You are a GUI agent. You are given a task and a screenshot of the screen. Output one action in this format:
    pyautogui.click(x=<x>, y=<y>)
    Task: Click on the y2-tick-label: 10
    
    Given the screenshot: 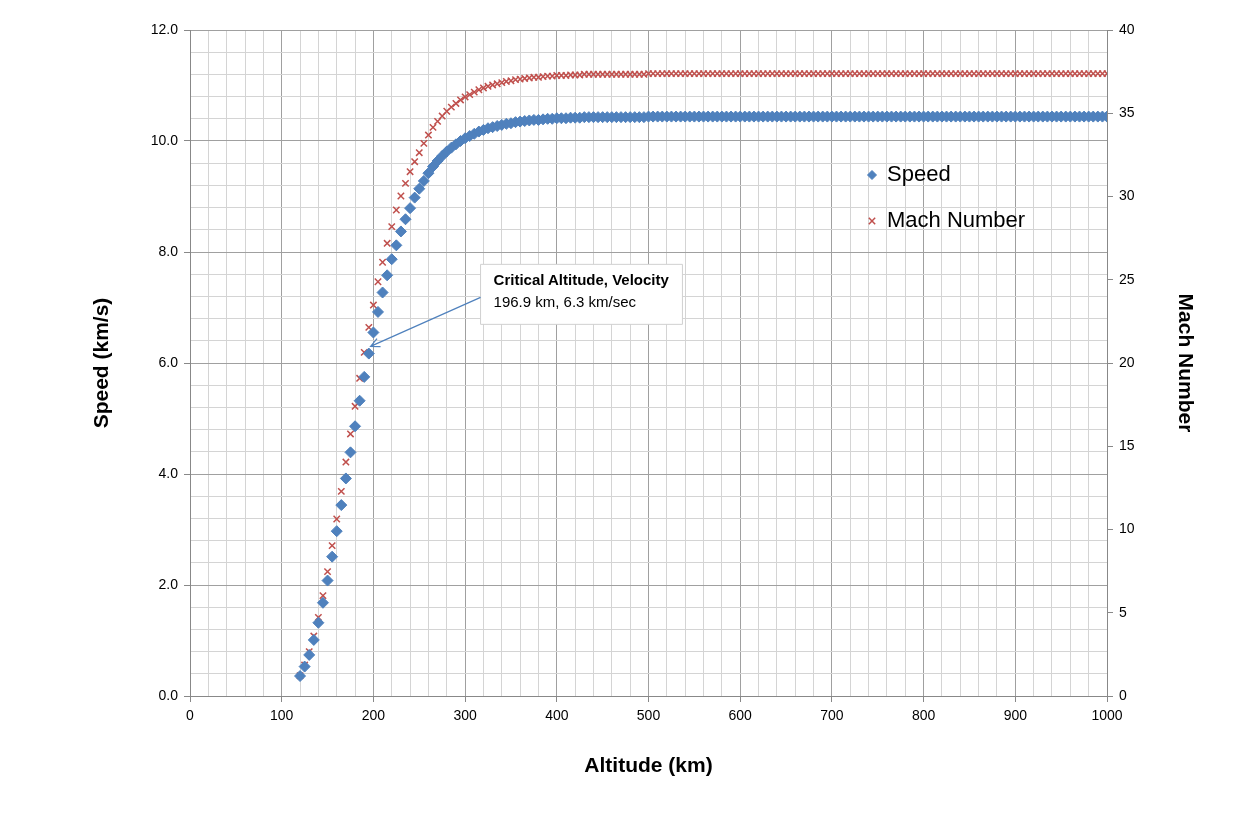 What is the action you would take?
    pyautogui.click(x=1127, y=528)
    